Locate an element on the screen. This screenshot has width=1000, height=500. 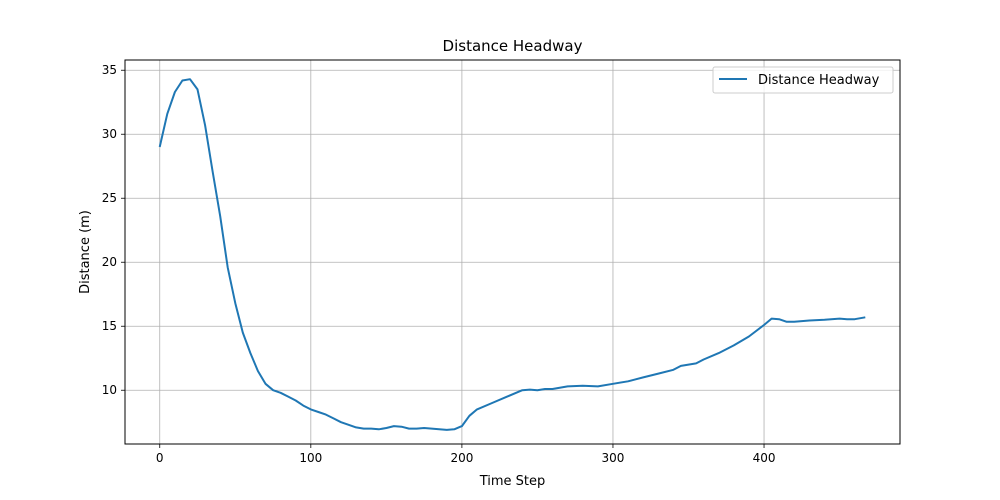
legend: Distance Headway is located at coordinates (803, 80).